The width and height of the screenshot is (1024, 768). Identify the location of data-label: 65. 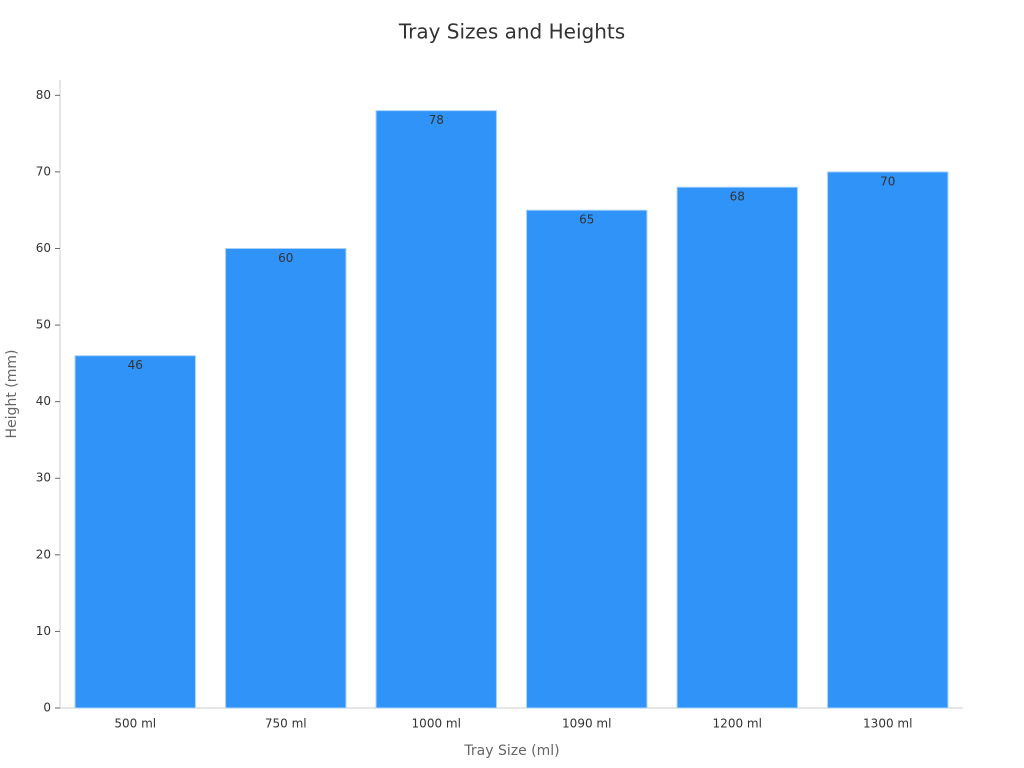
(586, 220).